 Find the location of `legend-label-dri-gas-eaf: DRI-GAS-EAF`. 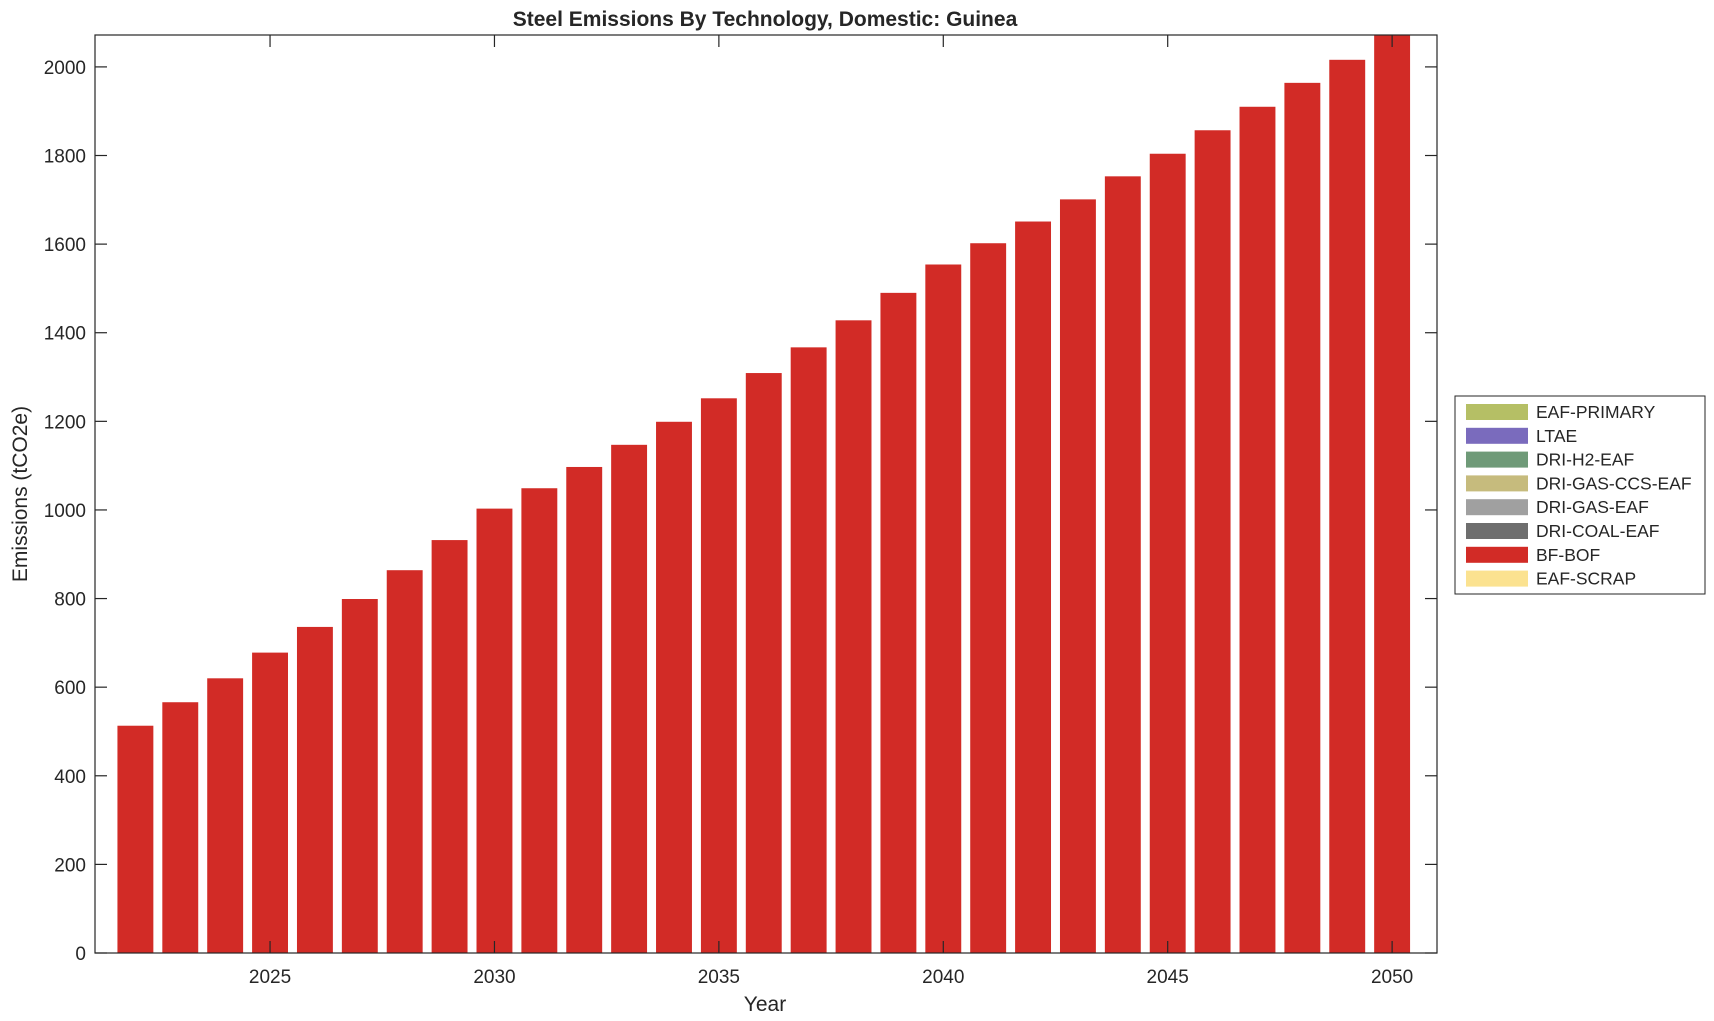

legend-label-dri-gas-eaf: DRI-GAS-EAF is located at coordinates (1592, 507).